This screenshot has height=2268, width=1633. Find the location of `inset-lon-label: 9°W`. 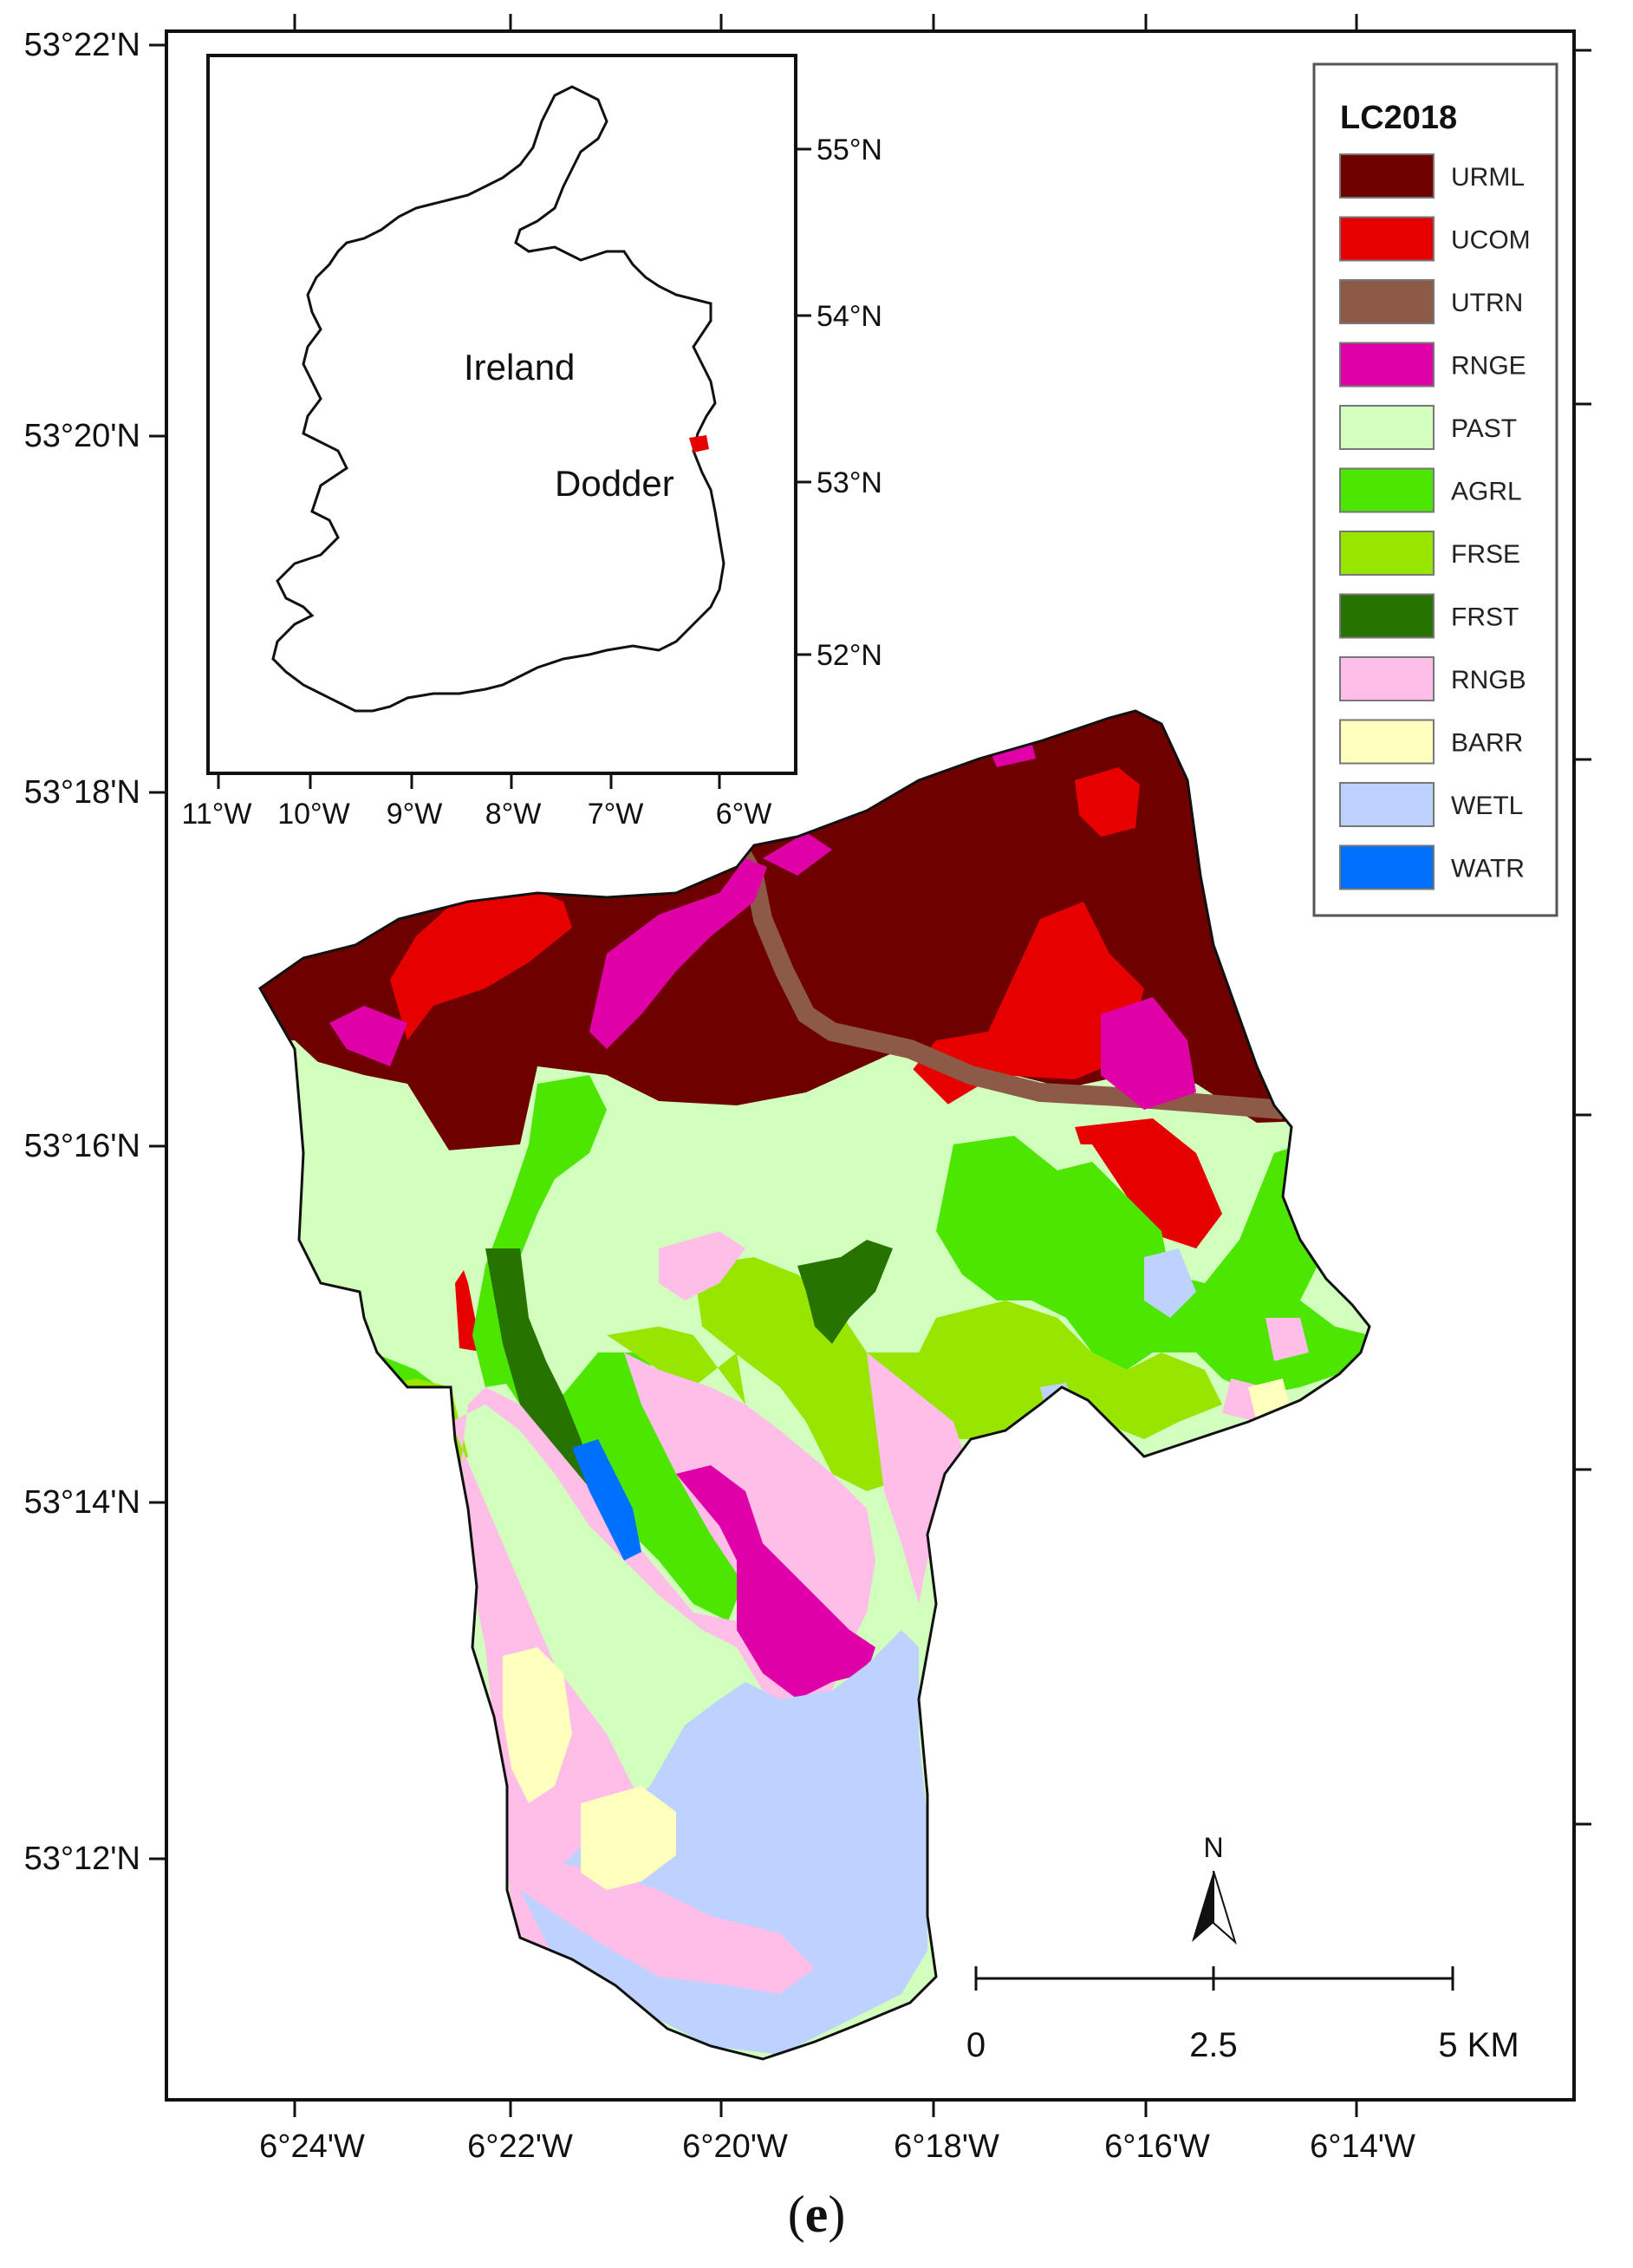

inset-lon-label: 9°W is located at coordinates (415, 814).